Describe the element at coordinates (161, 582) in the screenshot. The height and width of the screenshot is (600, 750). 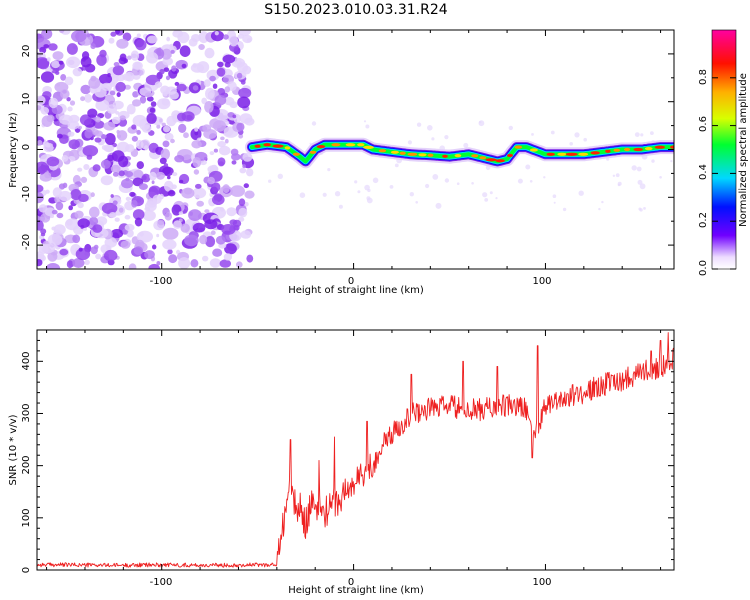
I see `tick-label-bot-x-0: -100` at that location.